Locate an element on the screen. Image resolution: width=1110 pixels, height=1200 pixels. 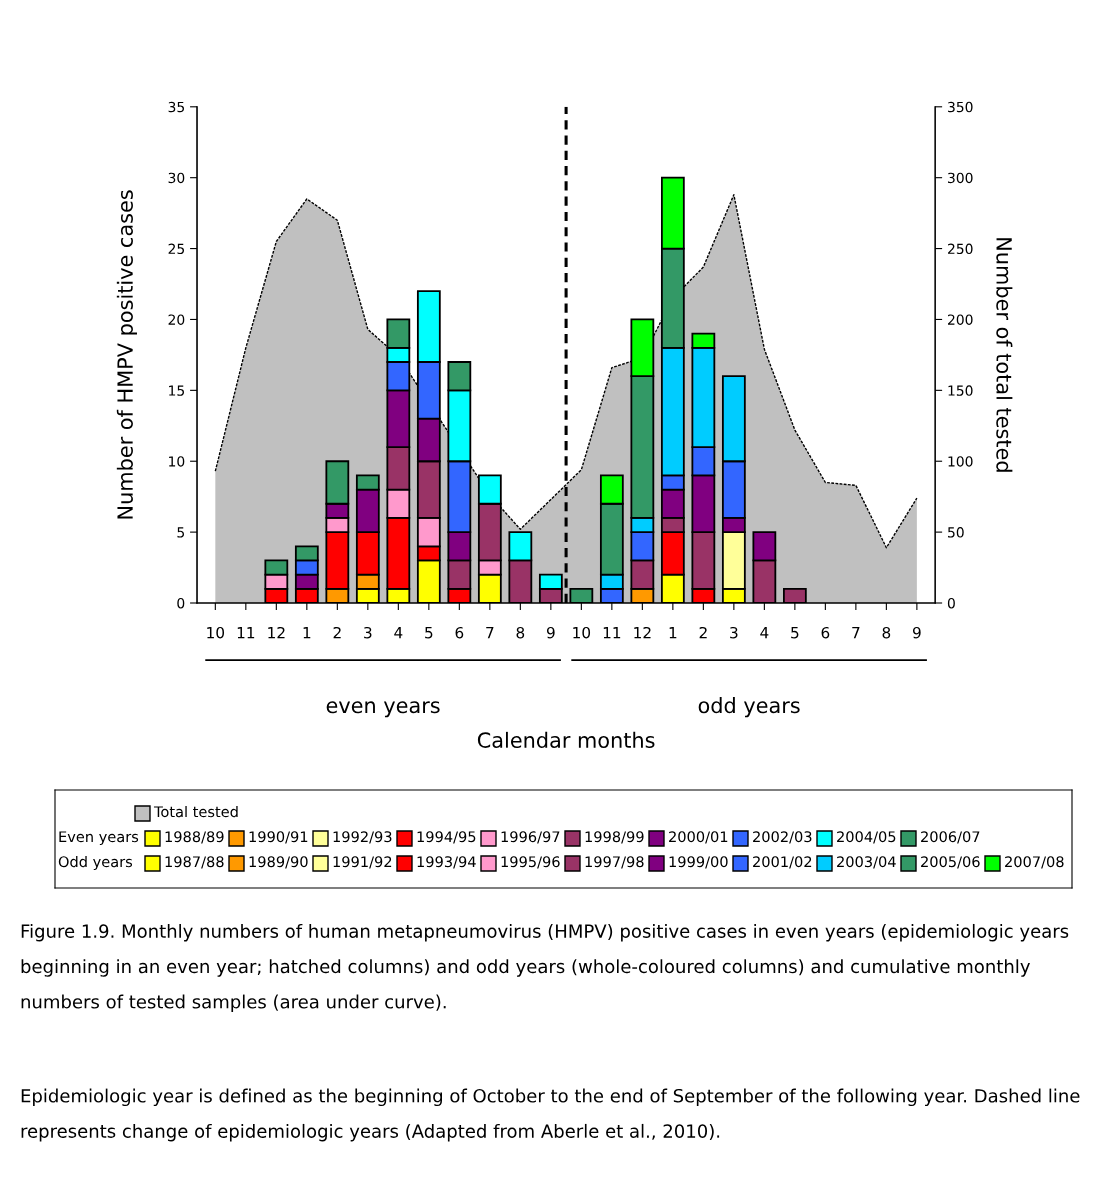
legend-label: 2003/04 is located at coordinates (866, 862).